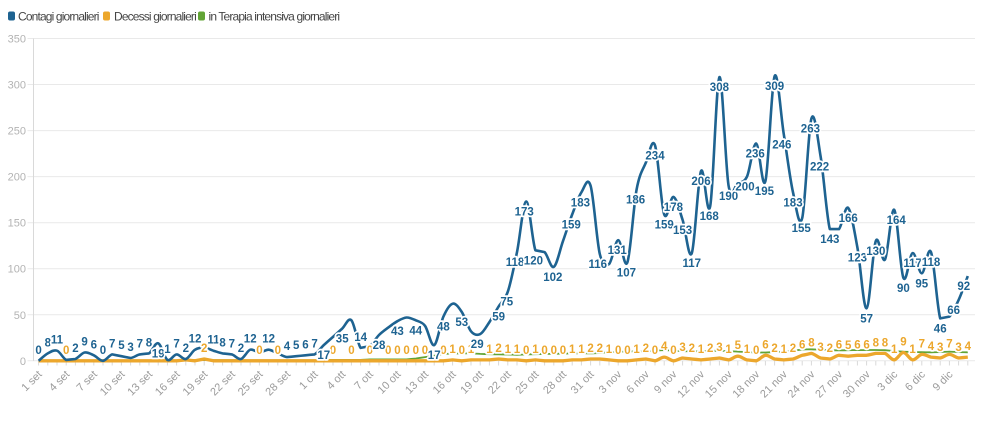 Image resolution: width=994 pixels, height=426 pixels. I want to click on svg-text: 44, so click(415, 331).